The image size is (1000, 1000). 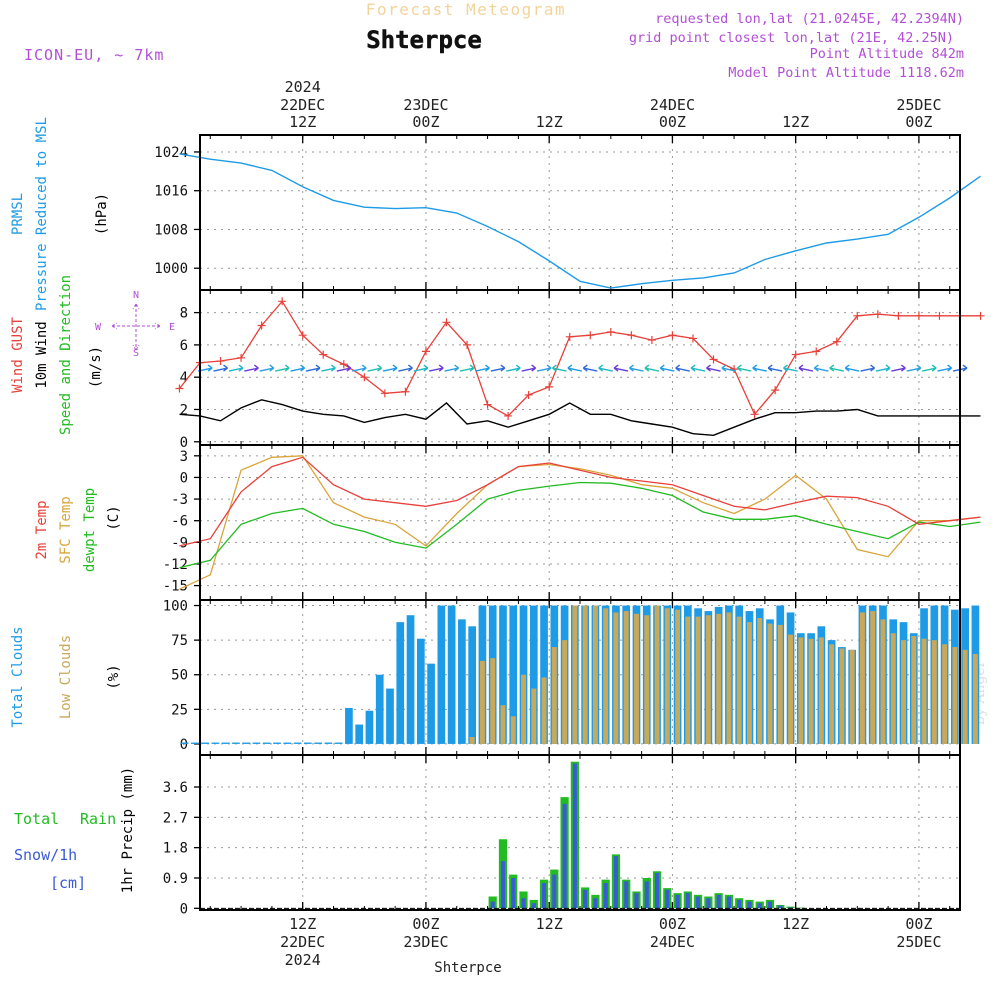 What do you see at coordinates (184, 346) in the screenshot?
I see `y-tick-label: 6` at bounding box center [184, 346].